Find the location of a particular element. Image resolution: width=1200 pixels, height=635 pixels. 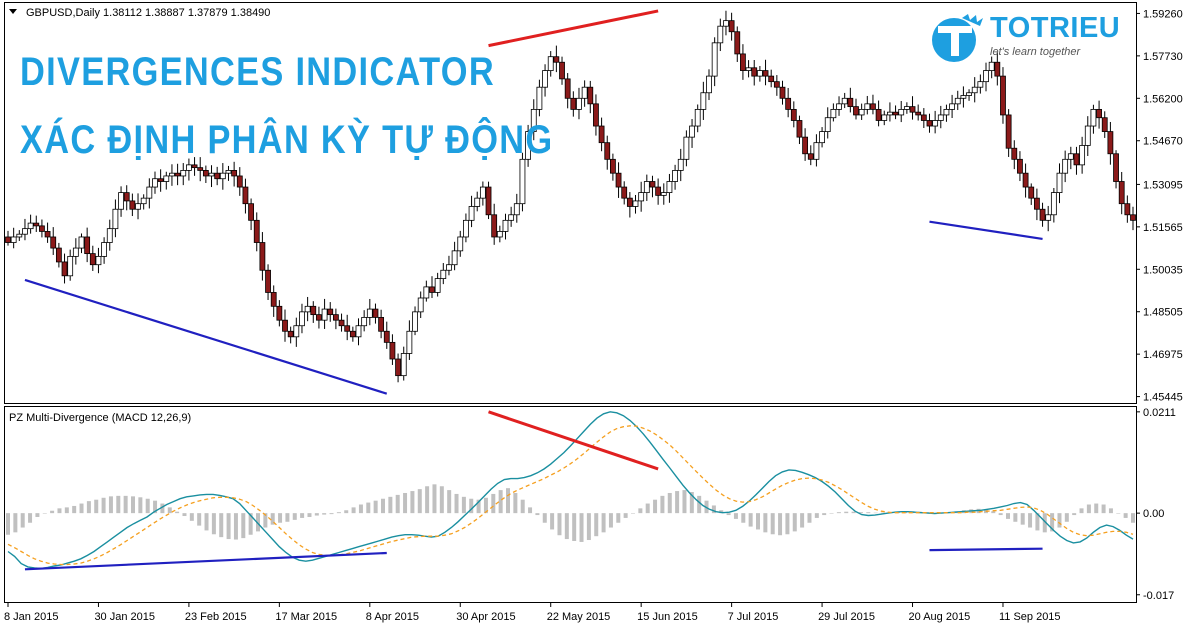

date-tick-label: 8 Apr 2015 is located at coordinates (392, 617).